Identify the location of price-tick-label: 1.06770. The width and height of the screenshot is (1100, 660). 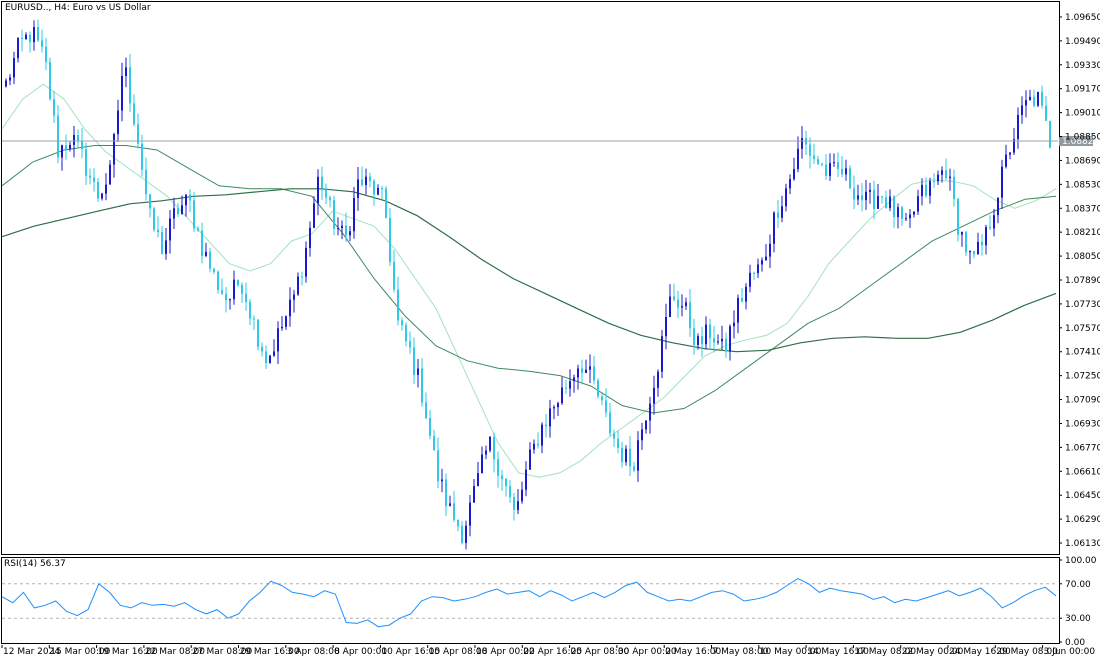
(1082, 448).